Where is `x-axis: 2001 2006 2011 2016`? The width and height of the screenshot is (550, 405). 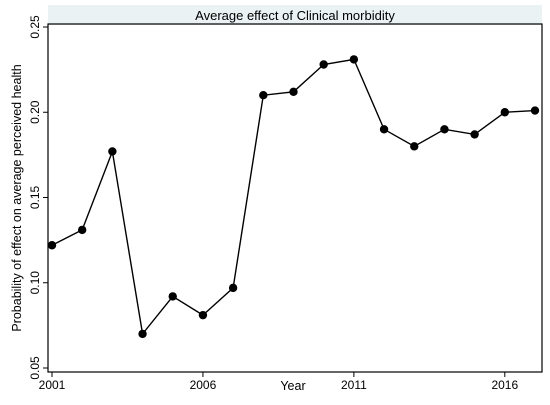
x-axis: 2001 2006 2011 2016 is located at coordinates (278, 382).